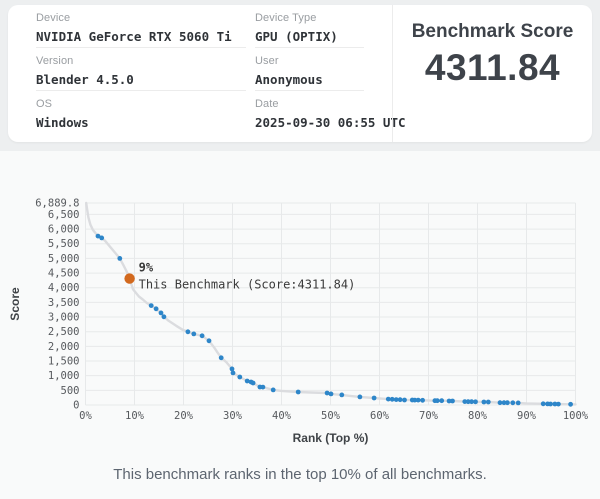  I want to click on device-row: Device NVIDIA GeForce RTX 5060 Ti, so click(141, 26).